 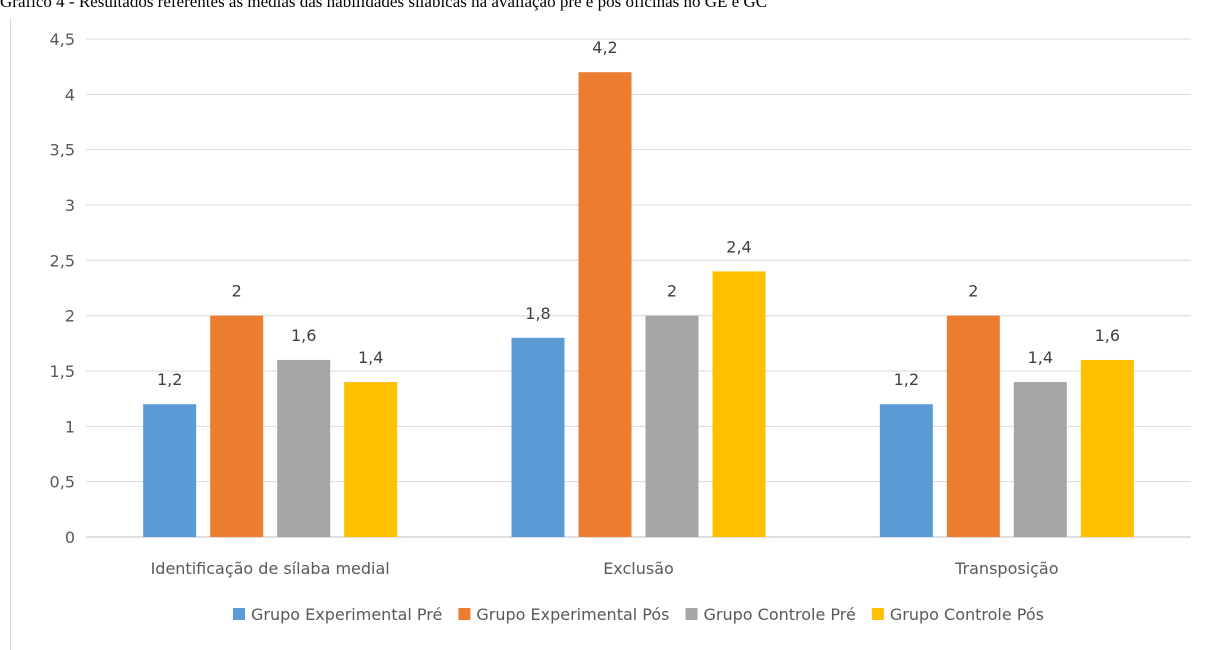 What do you see at coordinates (70, 94) in the screenshot?
I see `y-tick-label: 4` at bounding box center [70, 94].